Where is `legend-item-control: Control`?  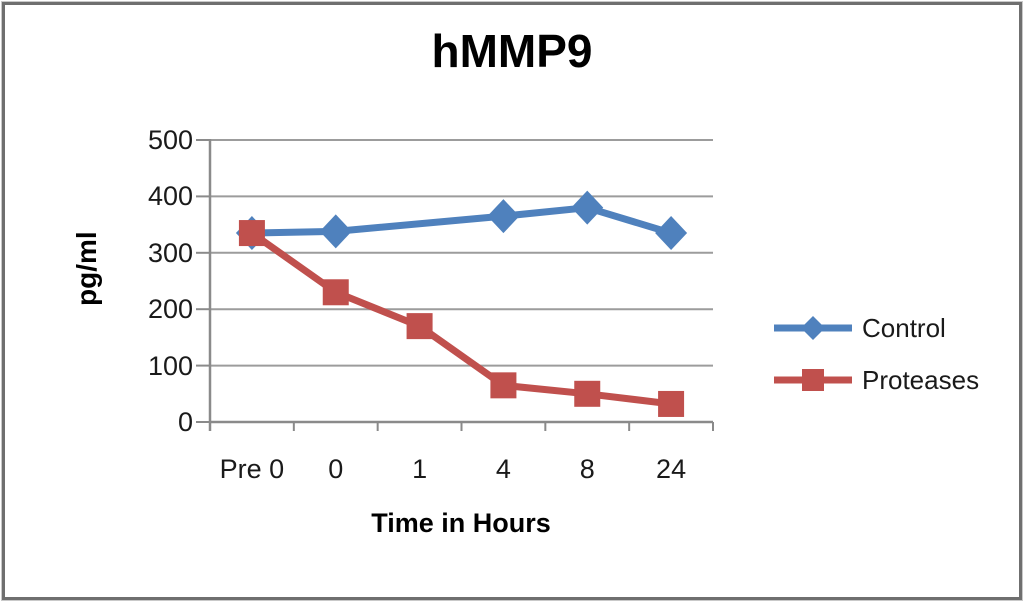
legend-item-control: Control is located at coordinates (858, 328).